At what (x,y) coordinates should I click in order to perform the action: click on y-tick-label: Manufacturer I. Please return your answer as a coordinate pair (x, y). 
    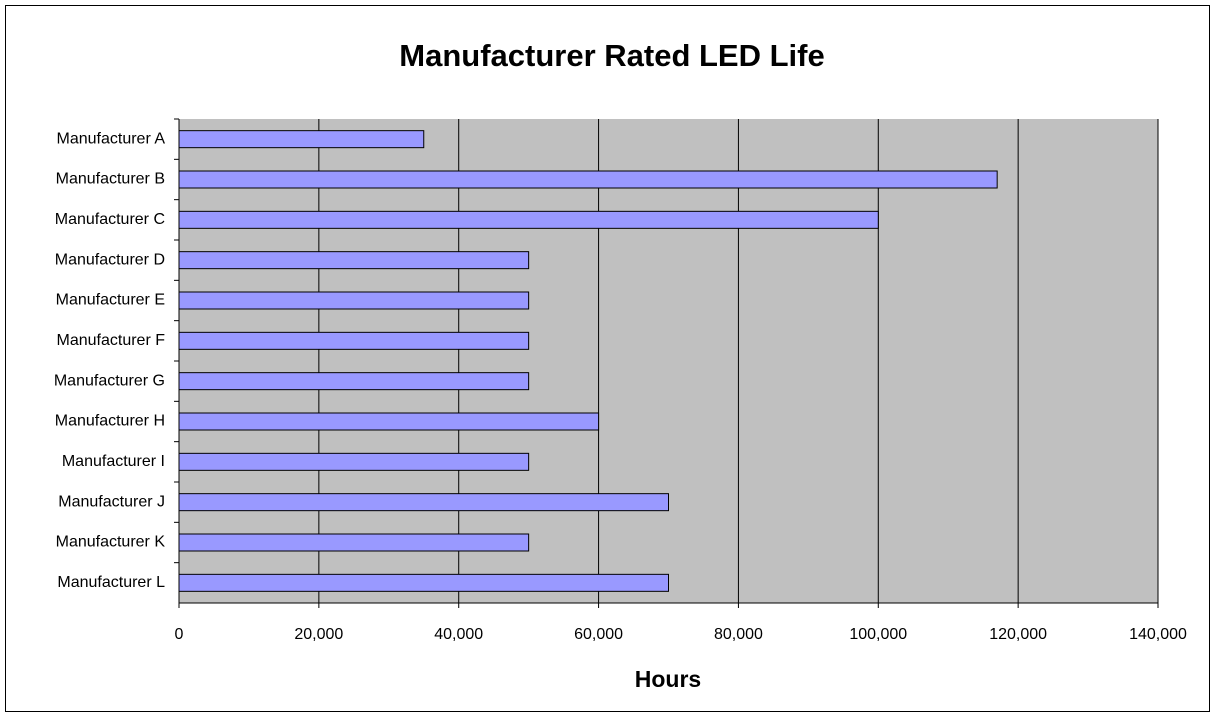
    Looking at the image, I should click on (113, 461).